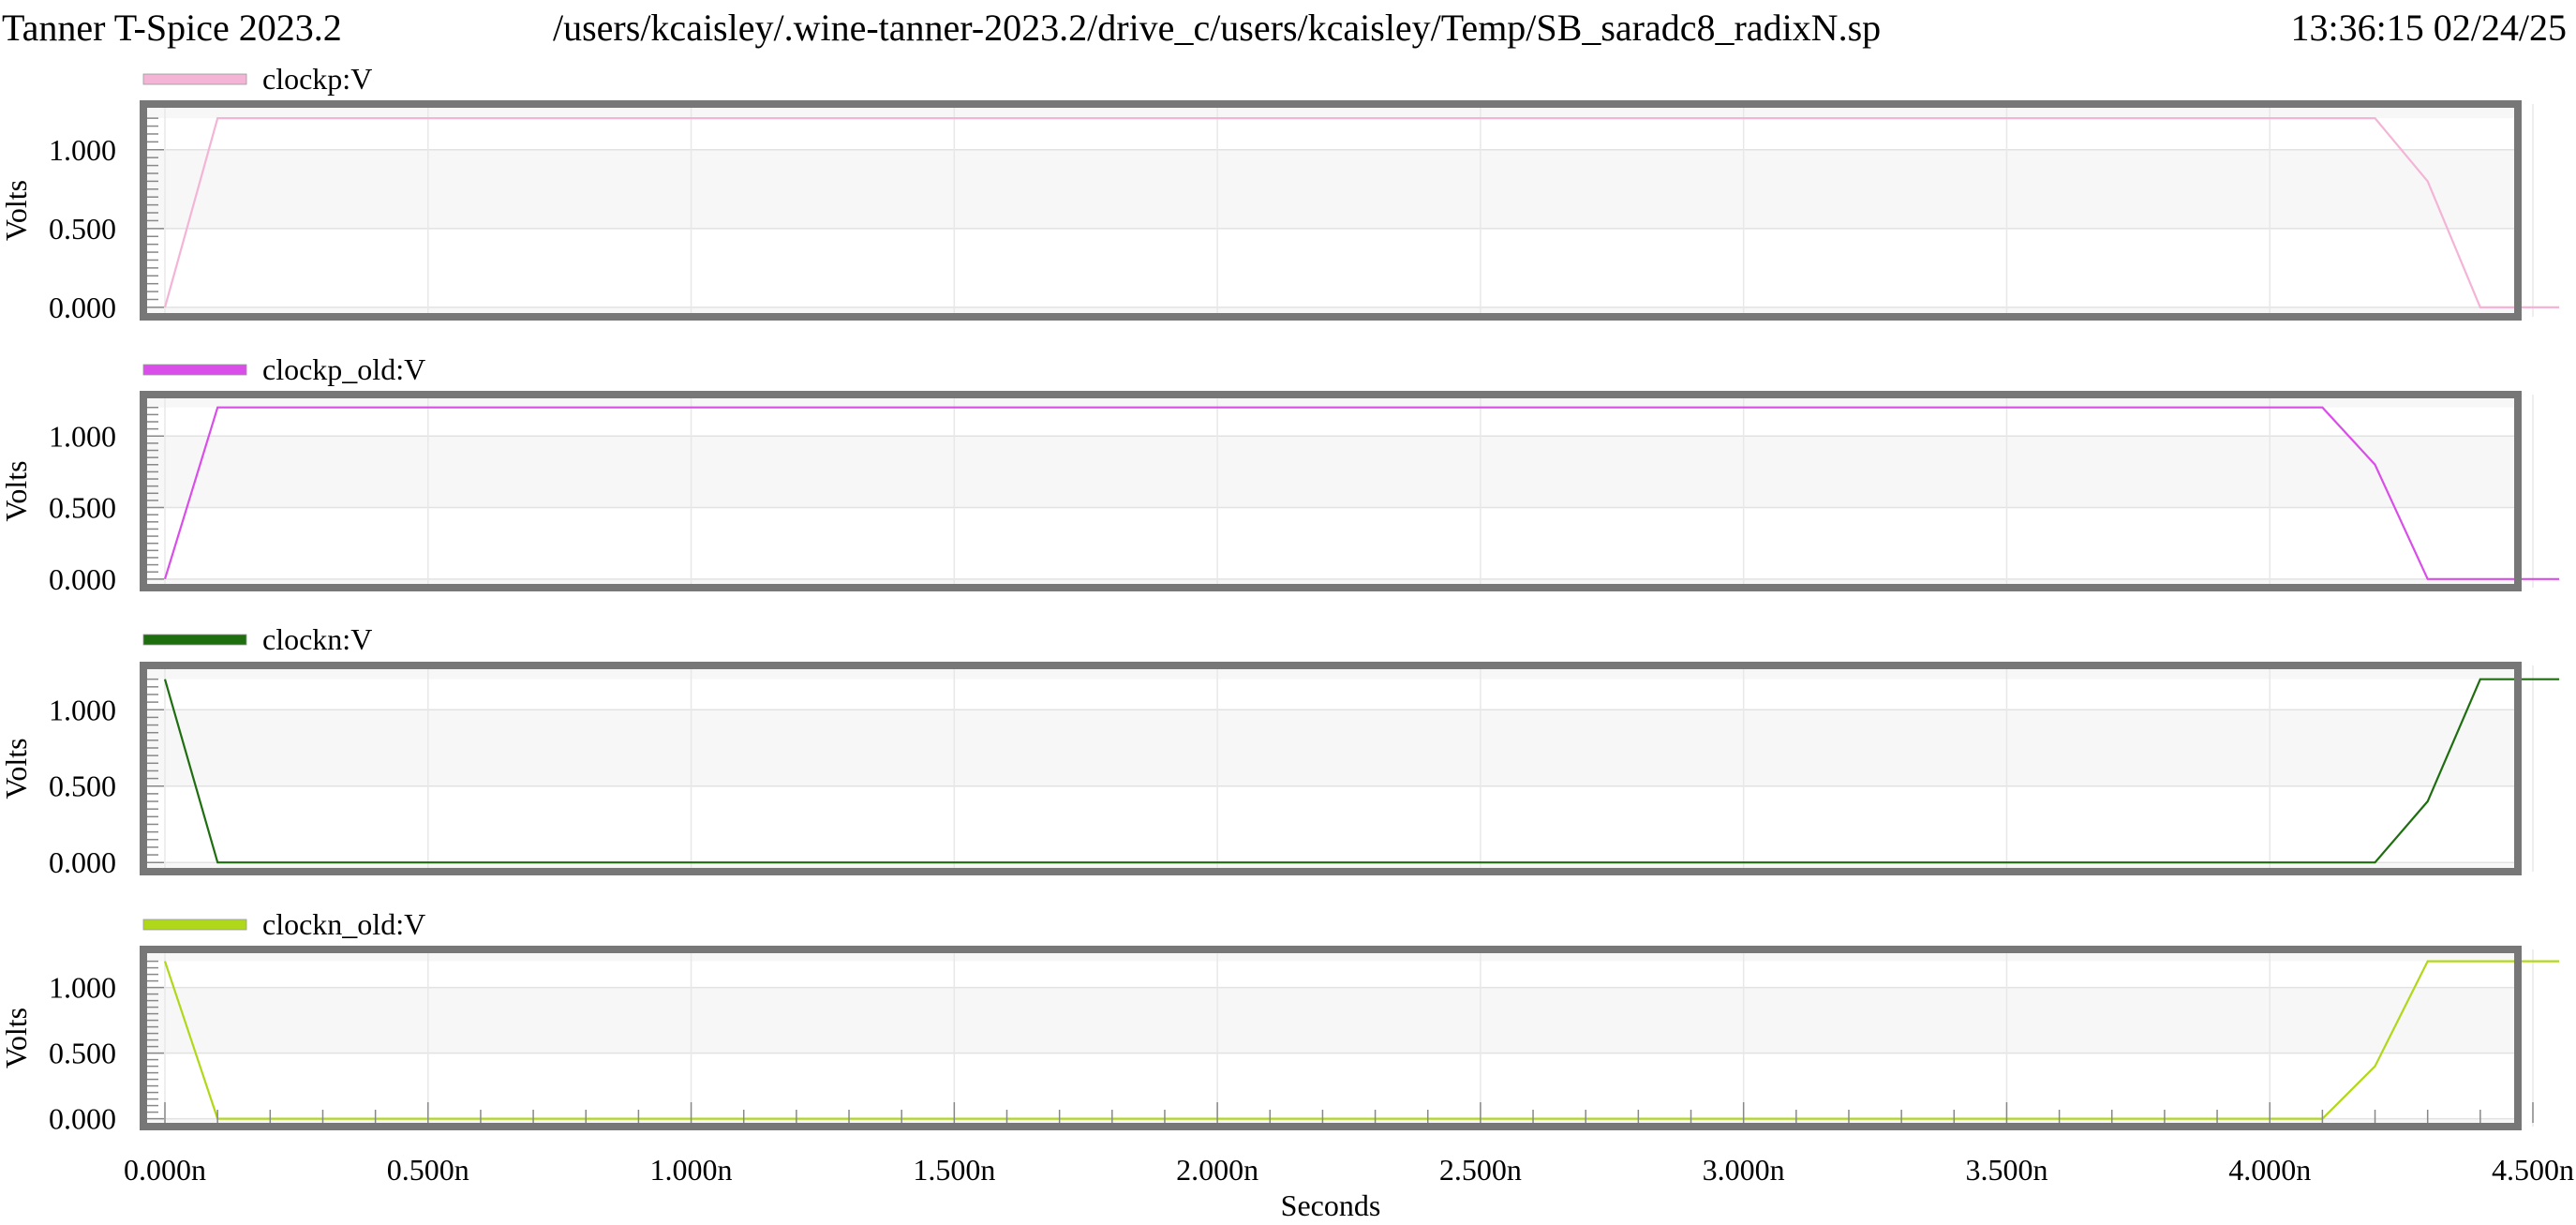 The height and width of the screenshot is (1225, 2576). I want to click on legend-label: clockn:V, so click(317, 639).